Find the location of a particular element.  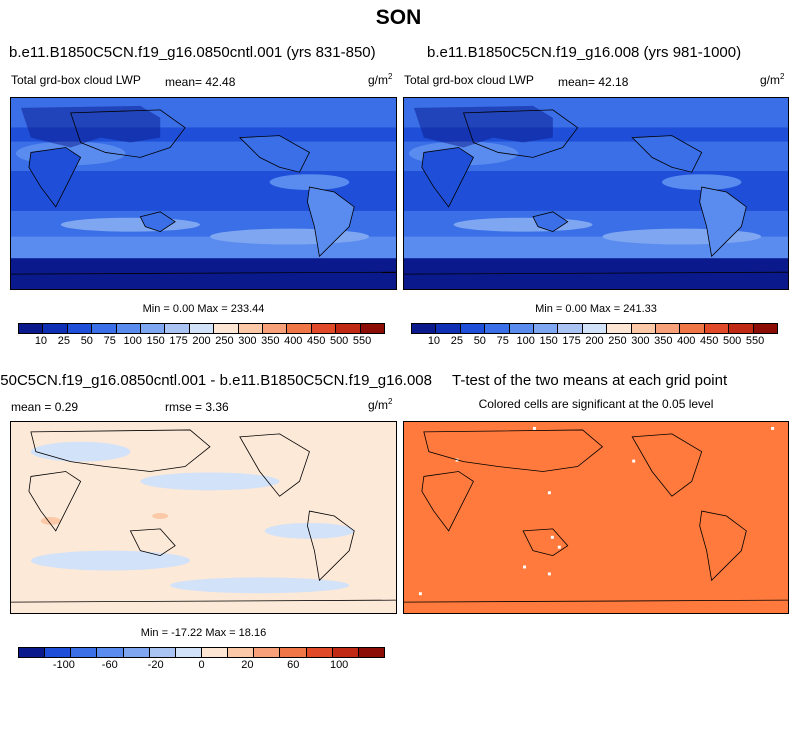

panel2-min-max: Min = 0.00 Max = 241.33 is located at coordinates (596, 309).